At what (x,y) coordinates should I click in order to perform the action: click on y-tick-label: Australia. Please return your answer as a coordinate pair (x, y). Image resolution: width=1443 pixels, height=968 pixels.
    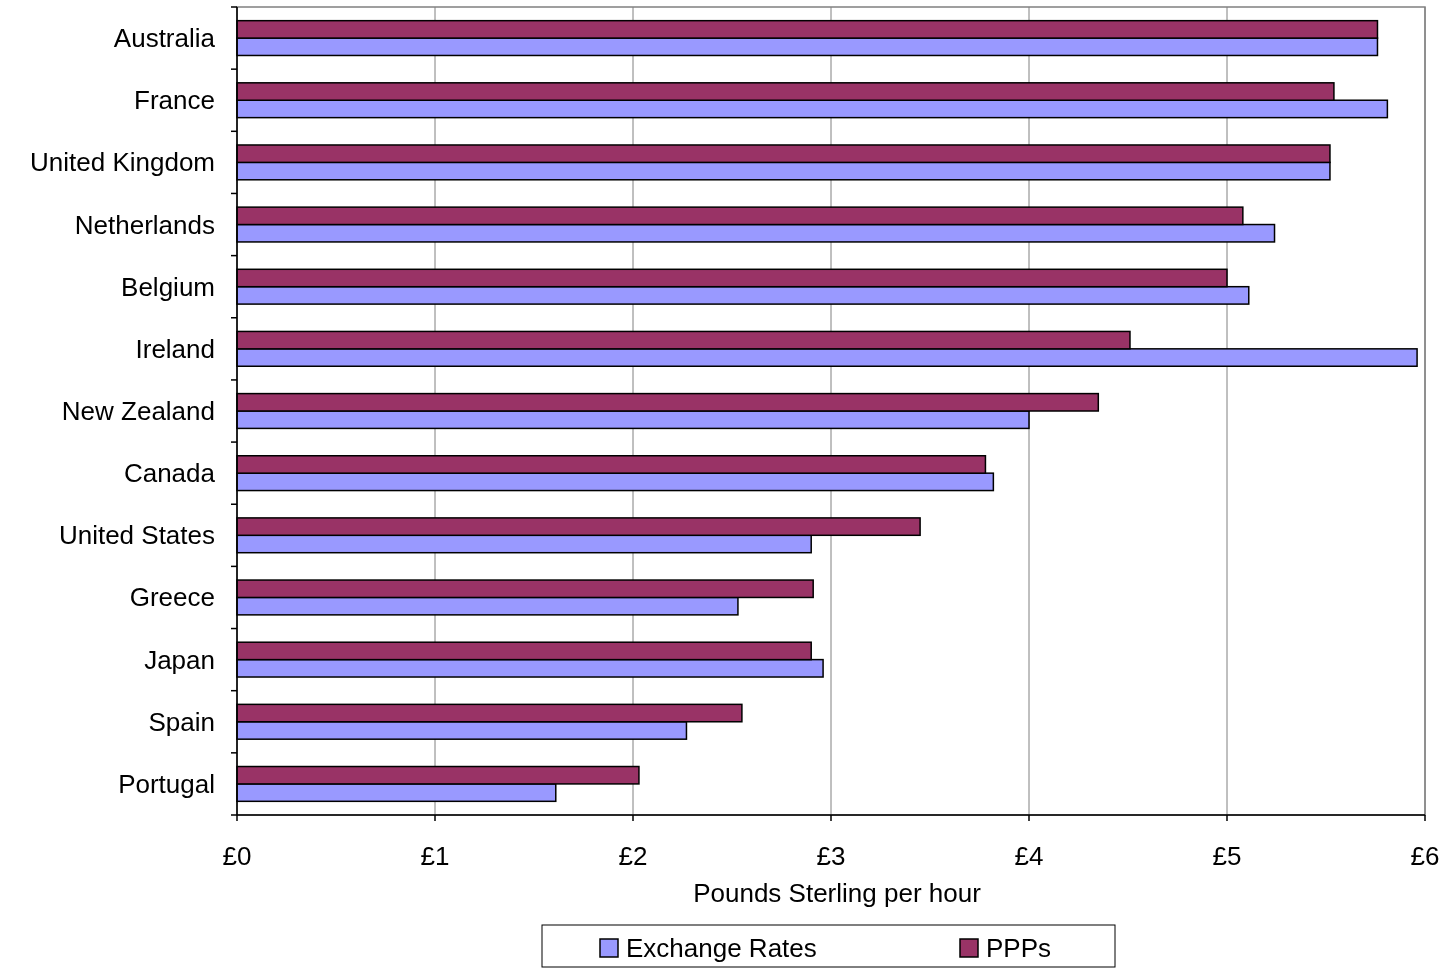
    Looking at the image, I should click on (164, 38).